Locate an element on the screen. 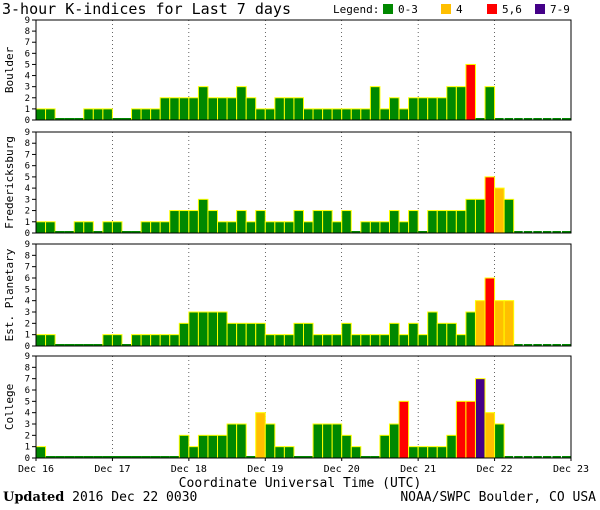 The width and height of the screenshot is (600, 510). x-axis-label: Coordinate Universal Time (UTC) is located at coordinates (300, 483).